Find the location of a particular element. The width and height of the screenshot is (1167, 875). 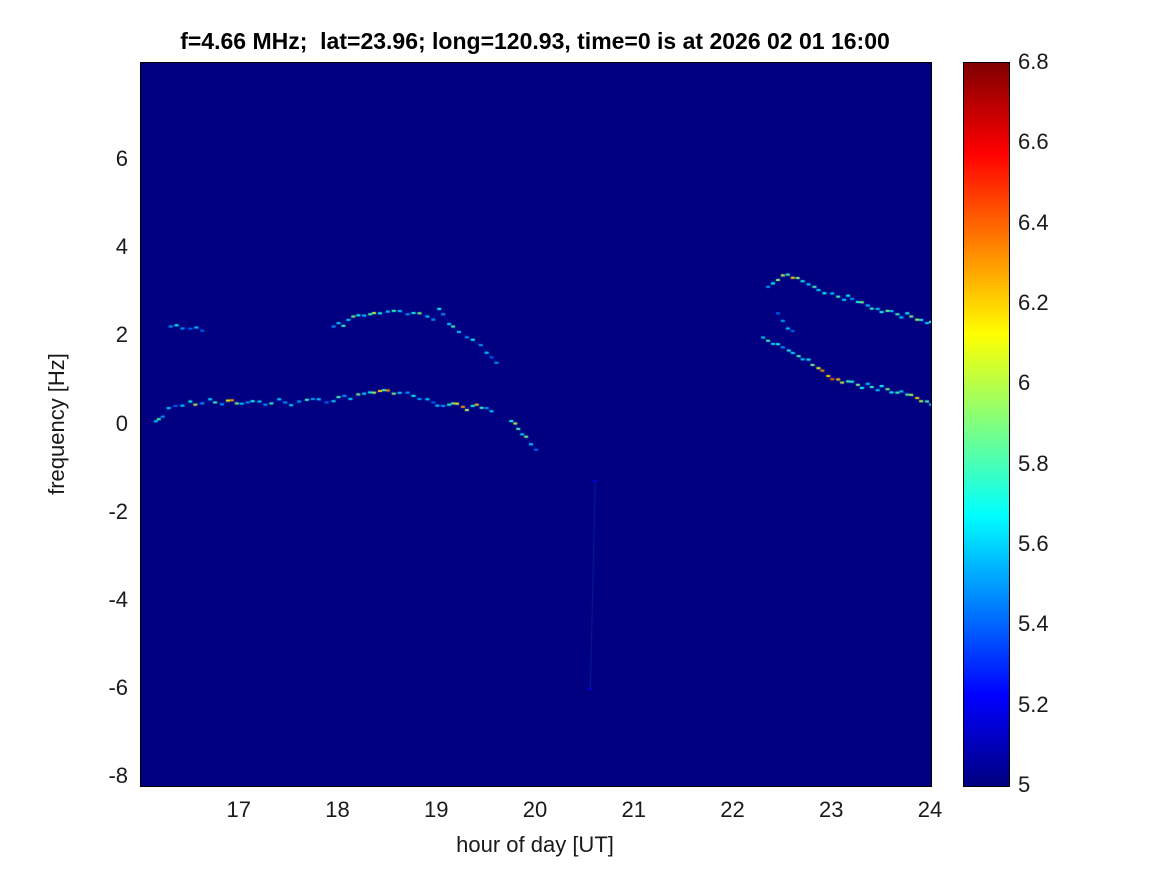

y-tick-label: 4 is located at coordinates (121, 247).